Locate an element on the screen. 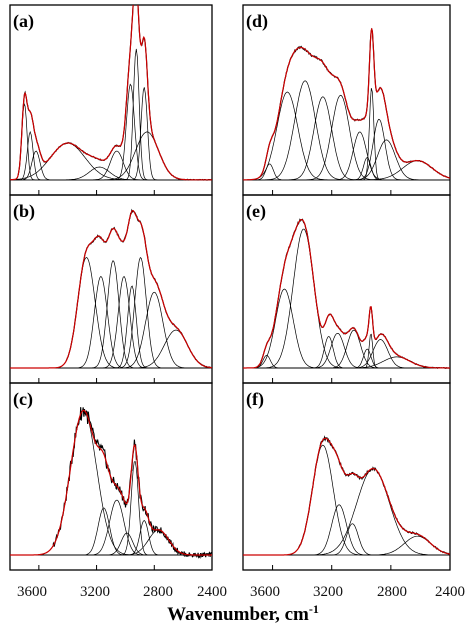 The height and width of the screenshot is (631, 474). x-axis-title-superscript: -1 is located at coordinates (314, 609).